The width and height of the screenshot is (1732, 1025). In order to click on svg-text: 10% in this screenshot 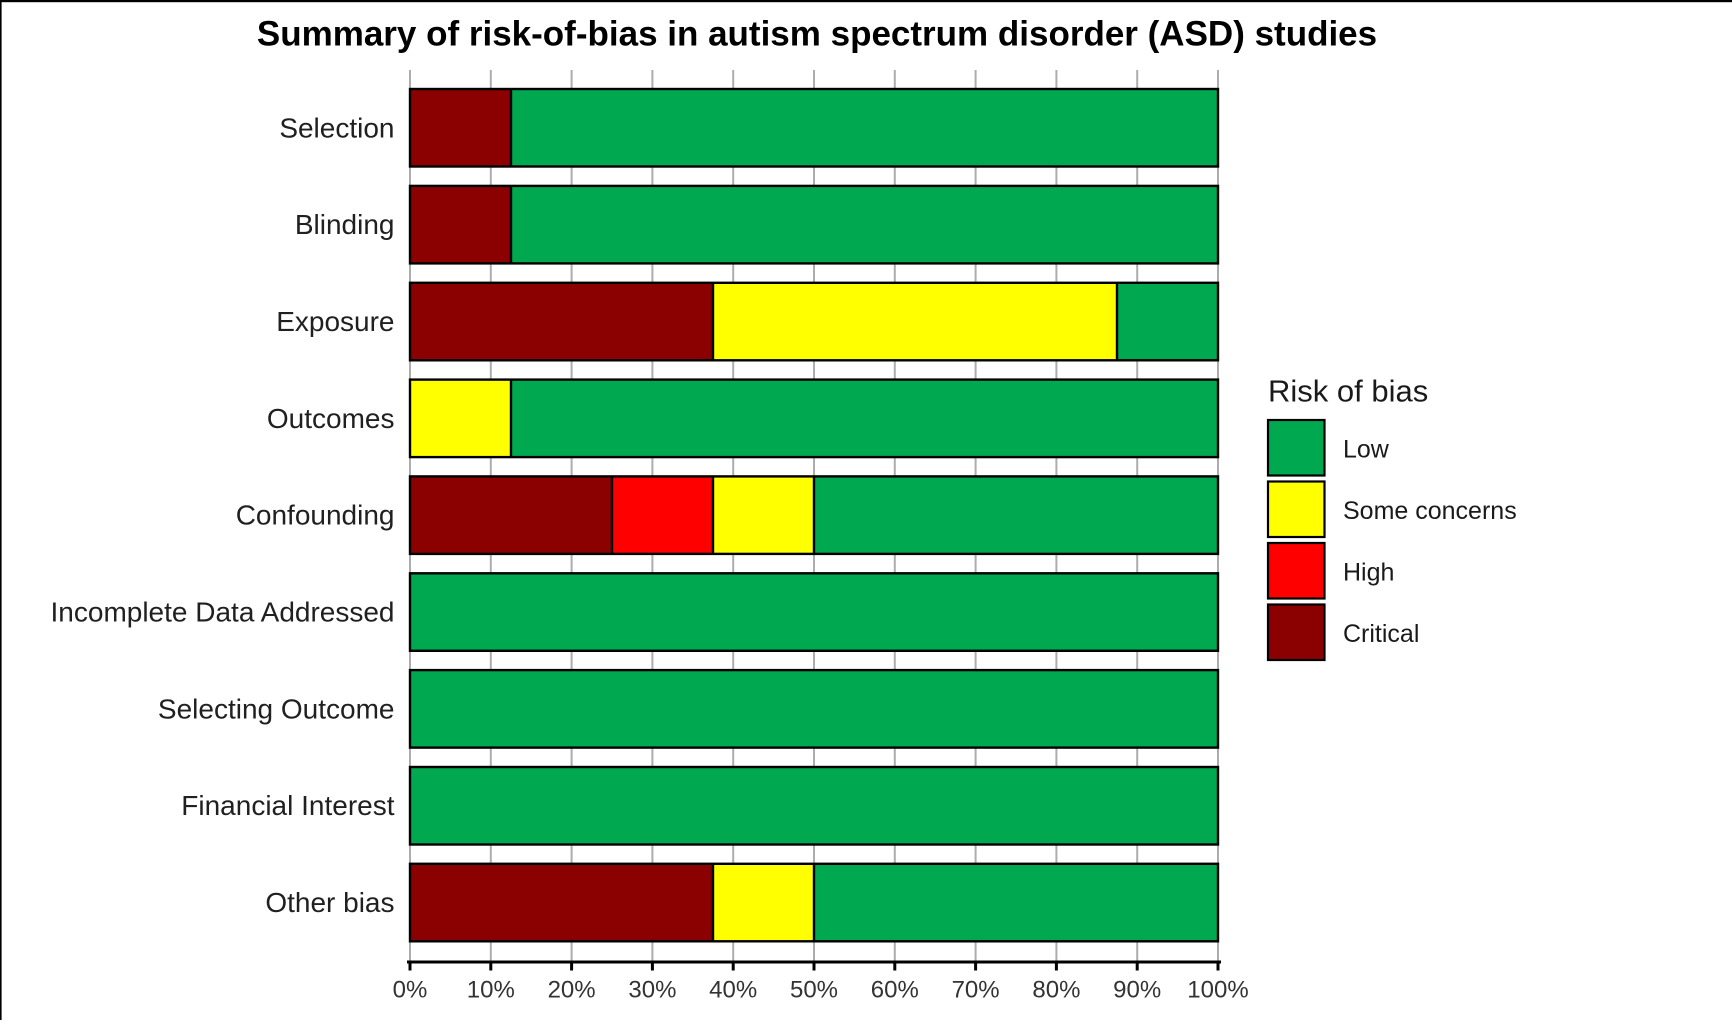, I will do `click(491, 990)`.